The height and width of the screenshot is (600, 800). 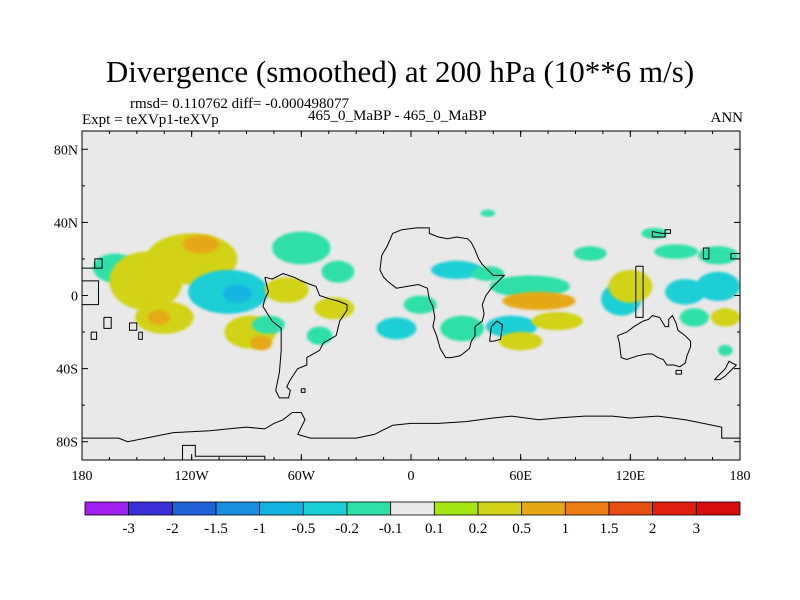 I want to click on colorbar-label: 1, so click(x=566, y=529).